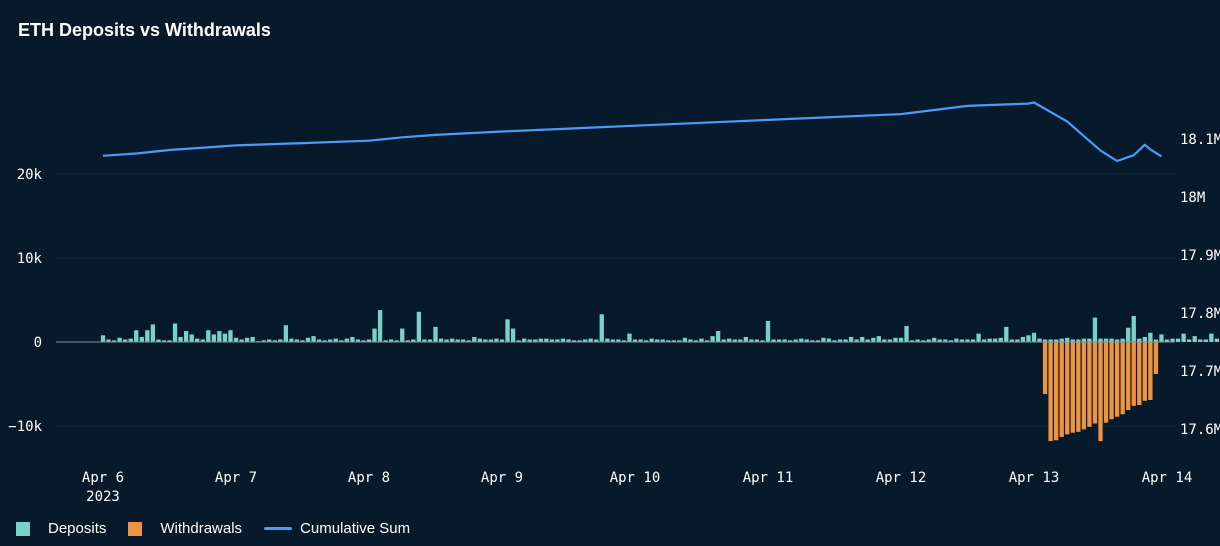  I want to click on legend-label-withdrawals: Withdrawals, so click(201, 528).